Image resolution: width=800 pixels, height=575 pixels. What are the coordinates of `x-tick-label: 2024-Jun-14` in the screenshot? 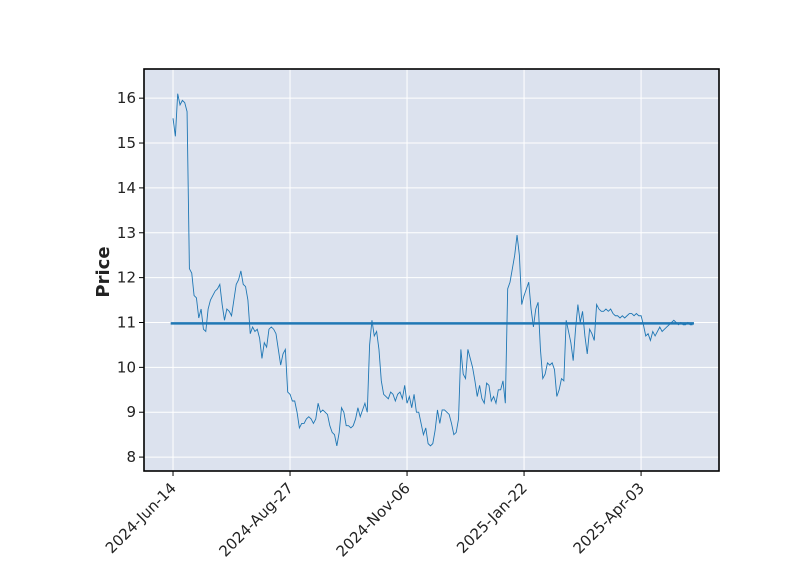 It's located at (141, 518).